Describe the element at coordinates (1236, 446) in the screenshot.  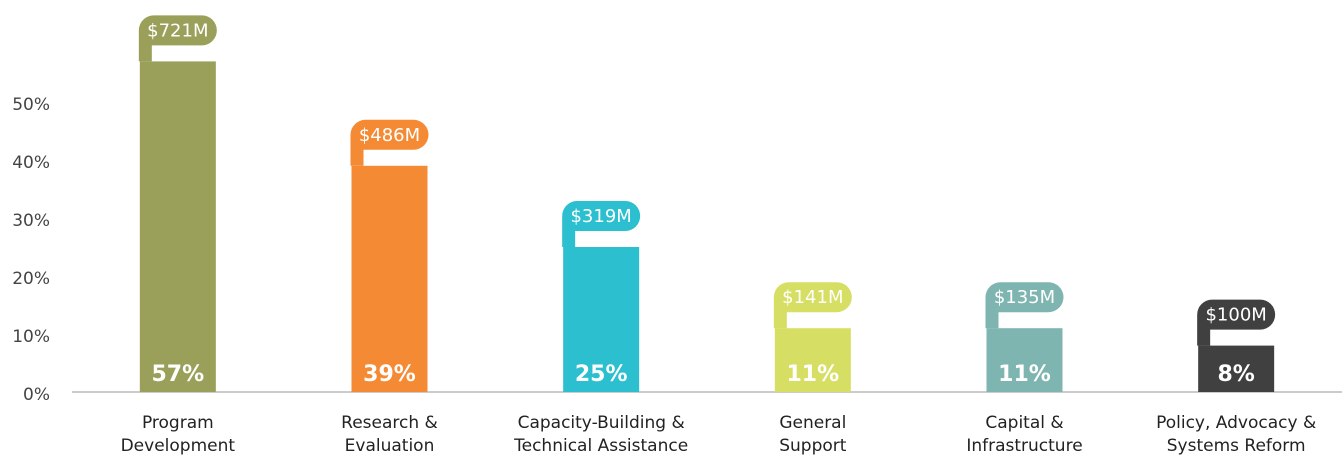
I see `x-tick-label: Systems Reform` at that location.